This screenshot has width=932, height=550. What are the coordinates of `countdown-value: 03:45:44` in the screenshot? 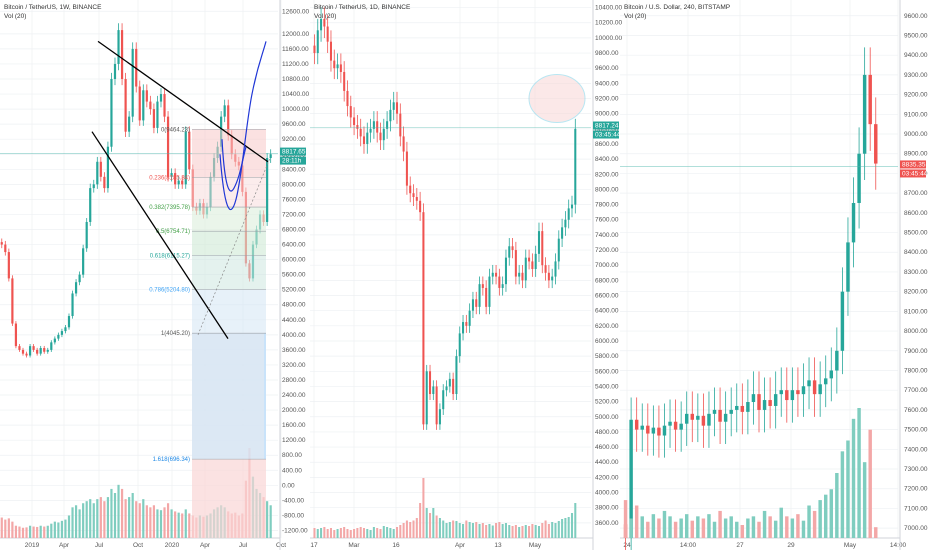 It's located at (915, 173).